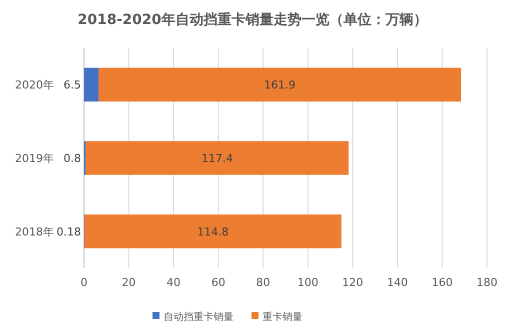 The height and width of the screenshot is (335, 505). I want to click on chart-title: 2018-2020年自动挡重卡销量走势一览（单位：万辆）, so click(253, 20).